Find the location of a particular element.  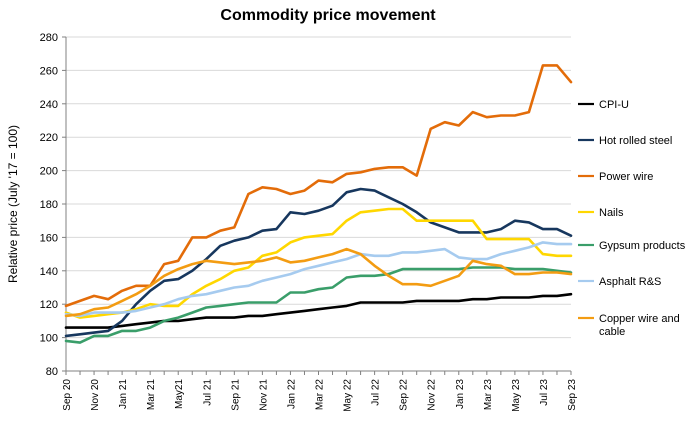

y-tick-label: 220 is located at coordinates (49, 138).